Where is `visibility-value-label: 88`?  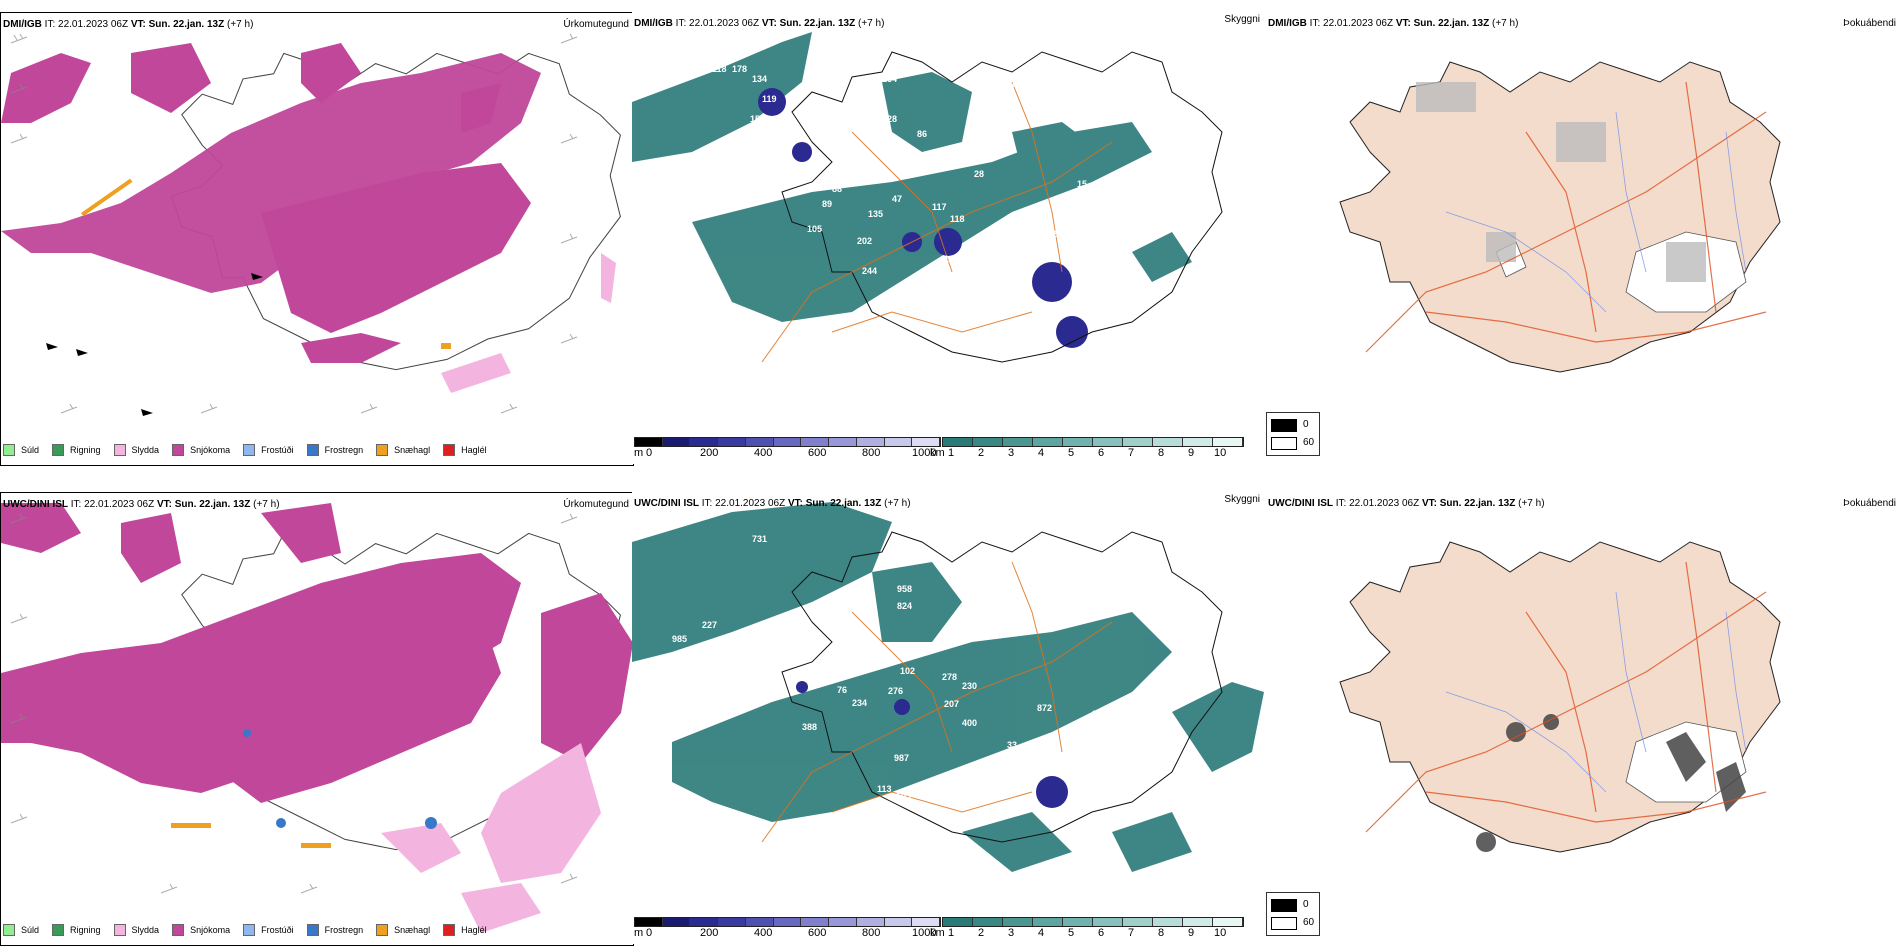
visibility-value-label: 88 is located at coordinates (837, 189).